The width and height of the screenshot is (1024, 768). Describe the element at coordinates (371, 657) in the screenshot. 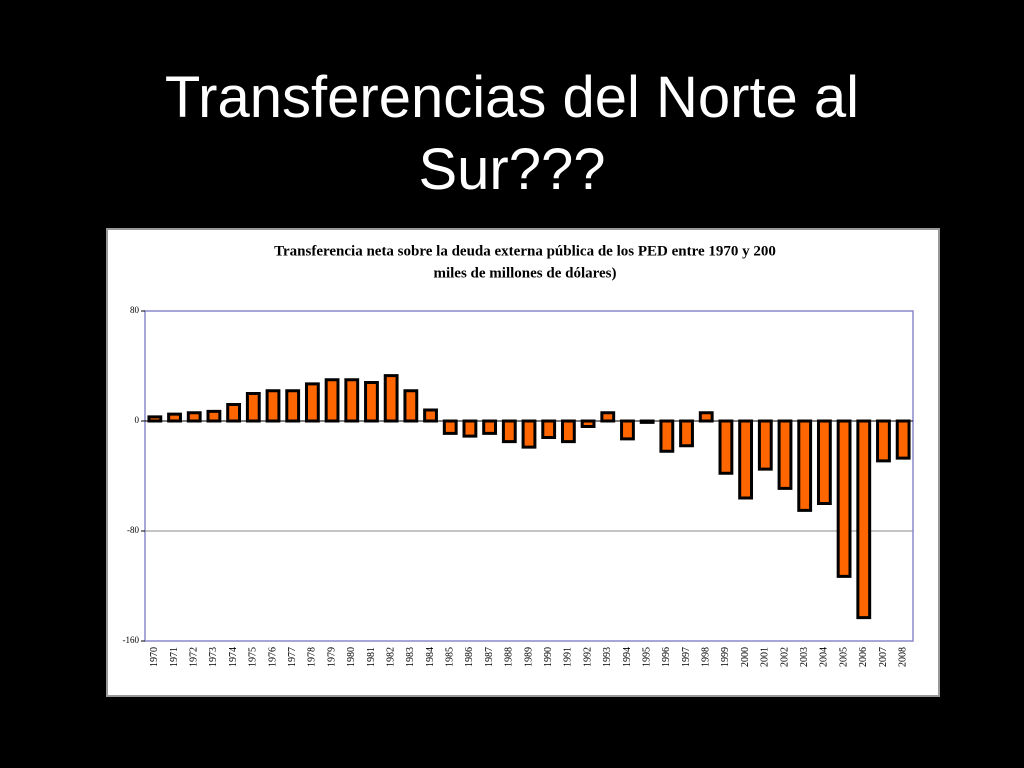

I see `x-tick-label: 1981` at that location.